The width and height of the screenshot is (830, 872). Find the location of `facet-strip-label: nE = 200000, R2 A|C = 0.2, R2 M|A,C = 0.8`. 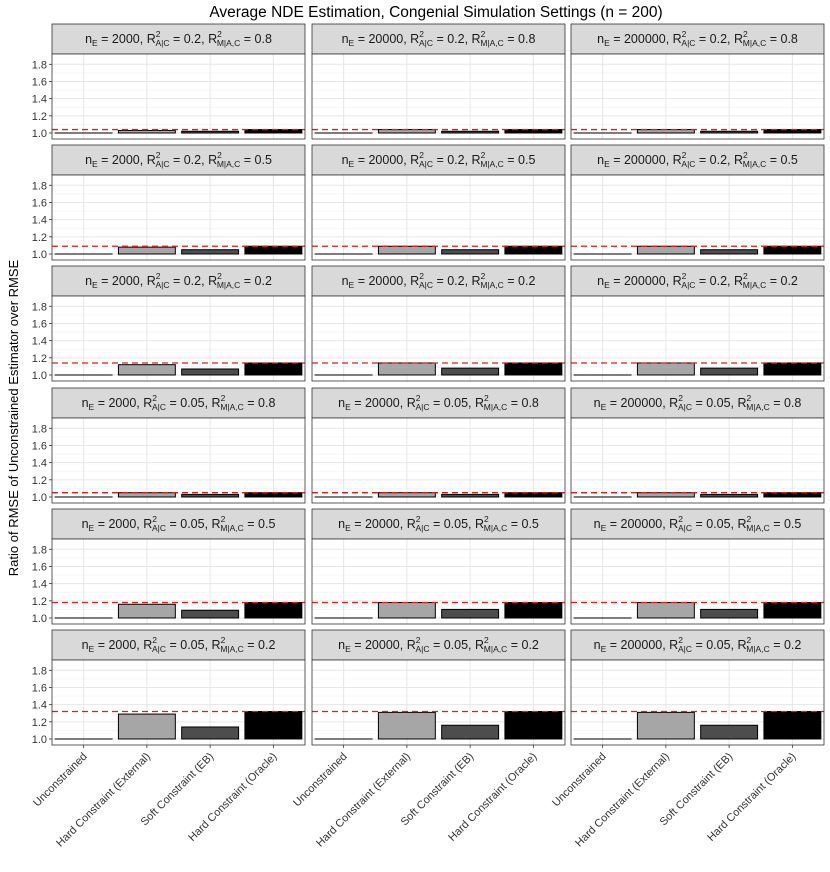

facet-strip-label: nE = 200000, R2 A|C = 0.2, R2 M|A,C = 0.8 is located at coordinates (697, 38).